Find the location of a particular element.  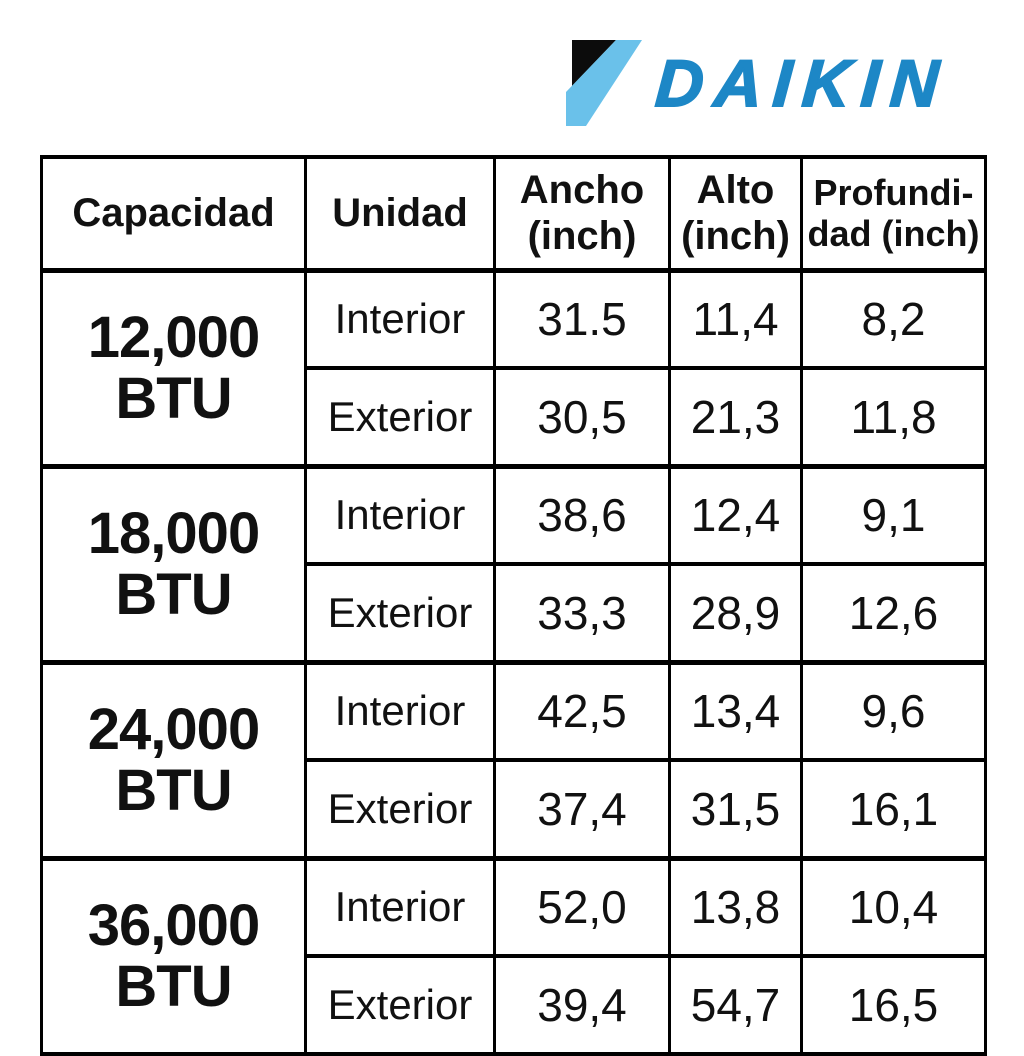

profundidad-cell: 8,2 is located at coordinates (893, 318).